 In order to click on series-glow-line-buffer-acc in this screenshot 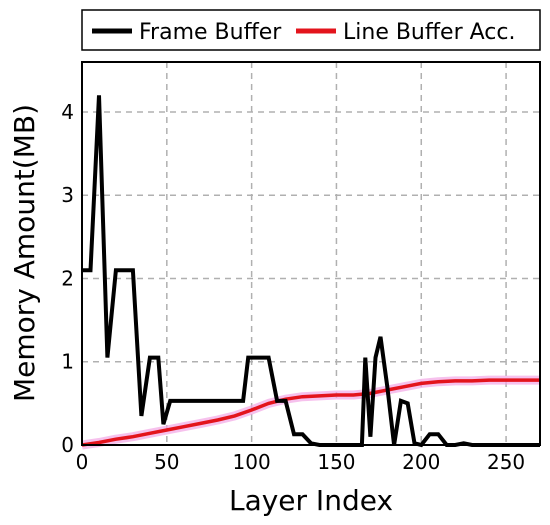, I will do `click(310, 412)`.